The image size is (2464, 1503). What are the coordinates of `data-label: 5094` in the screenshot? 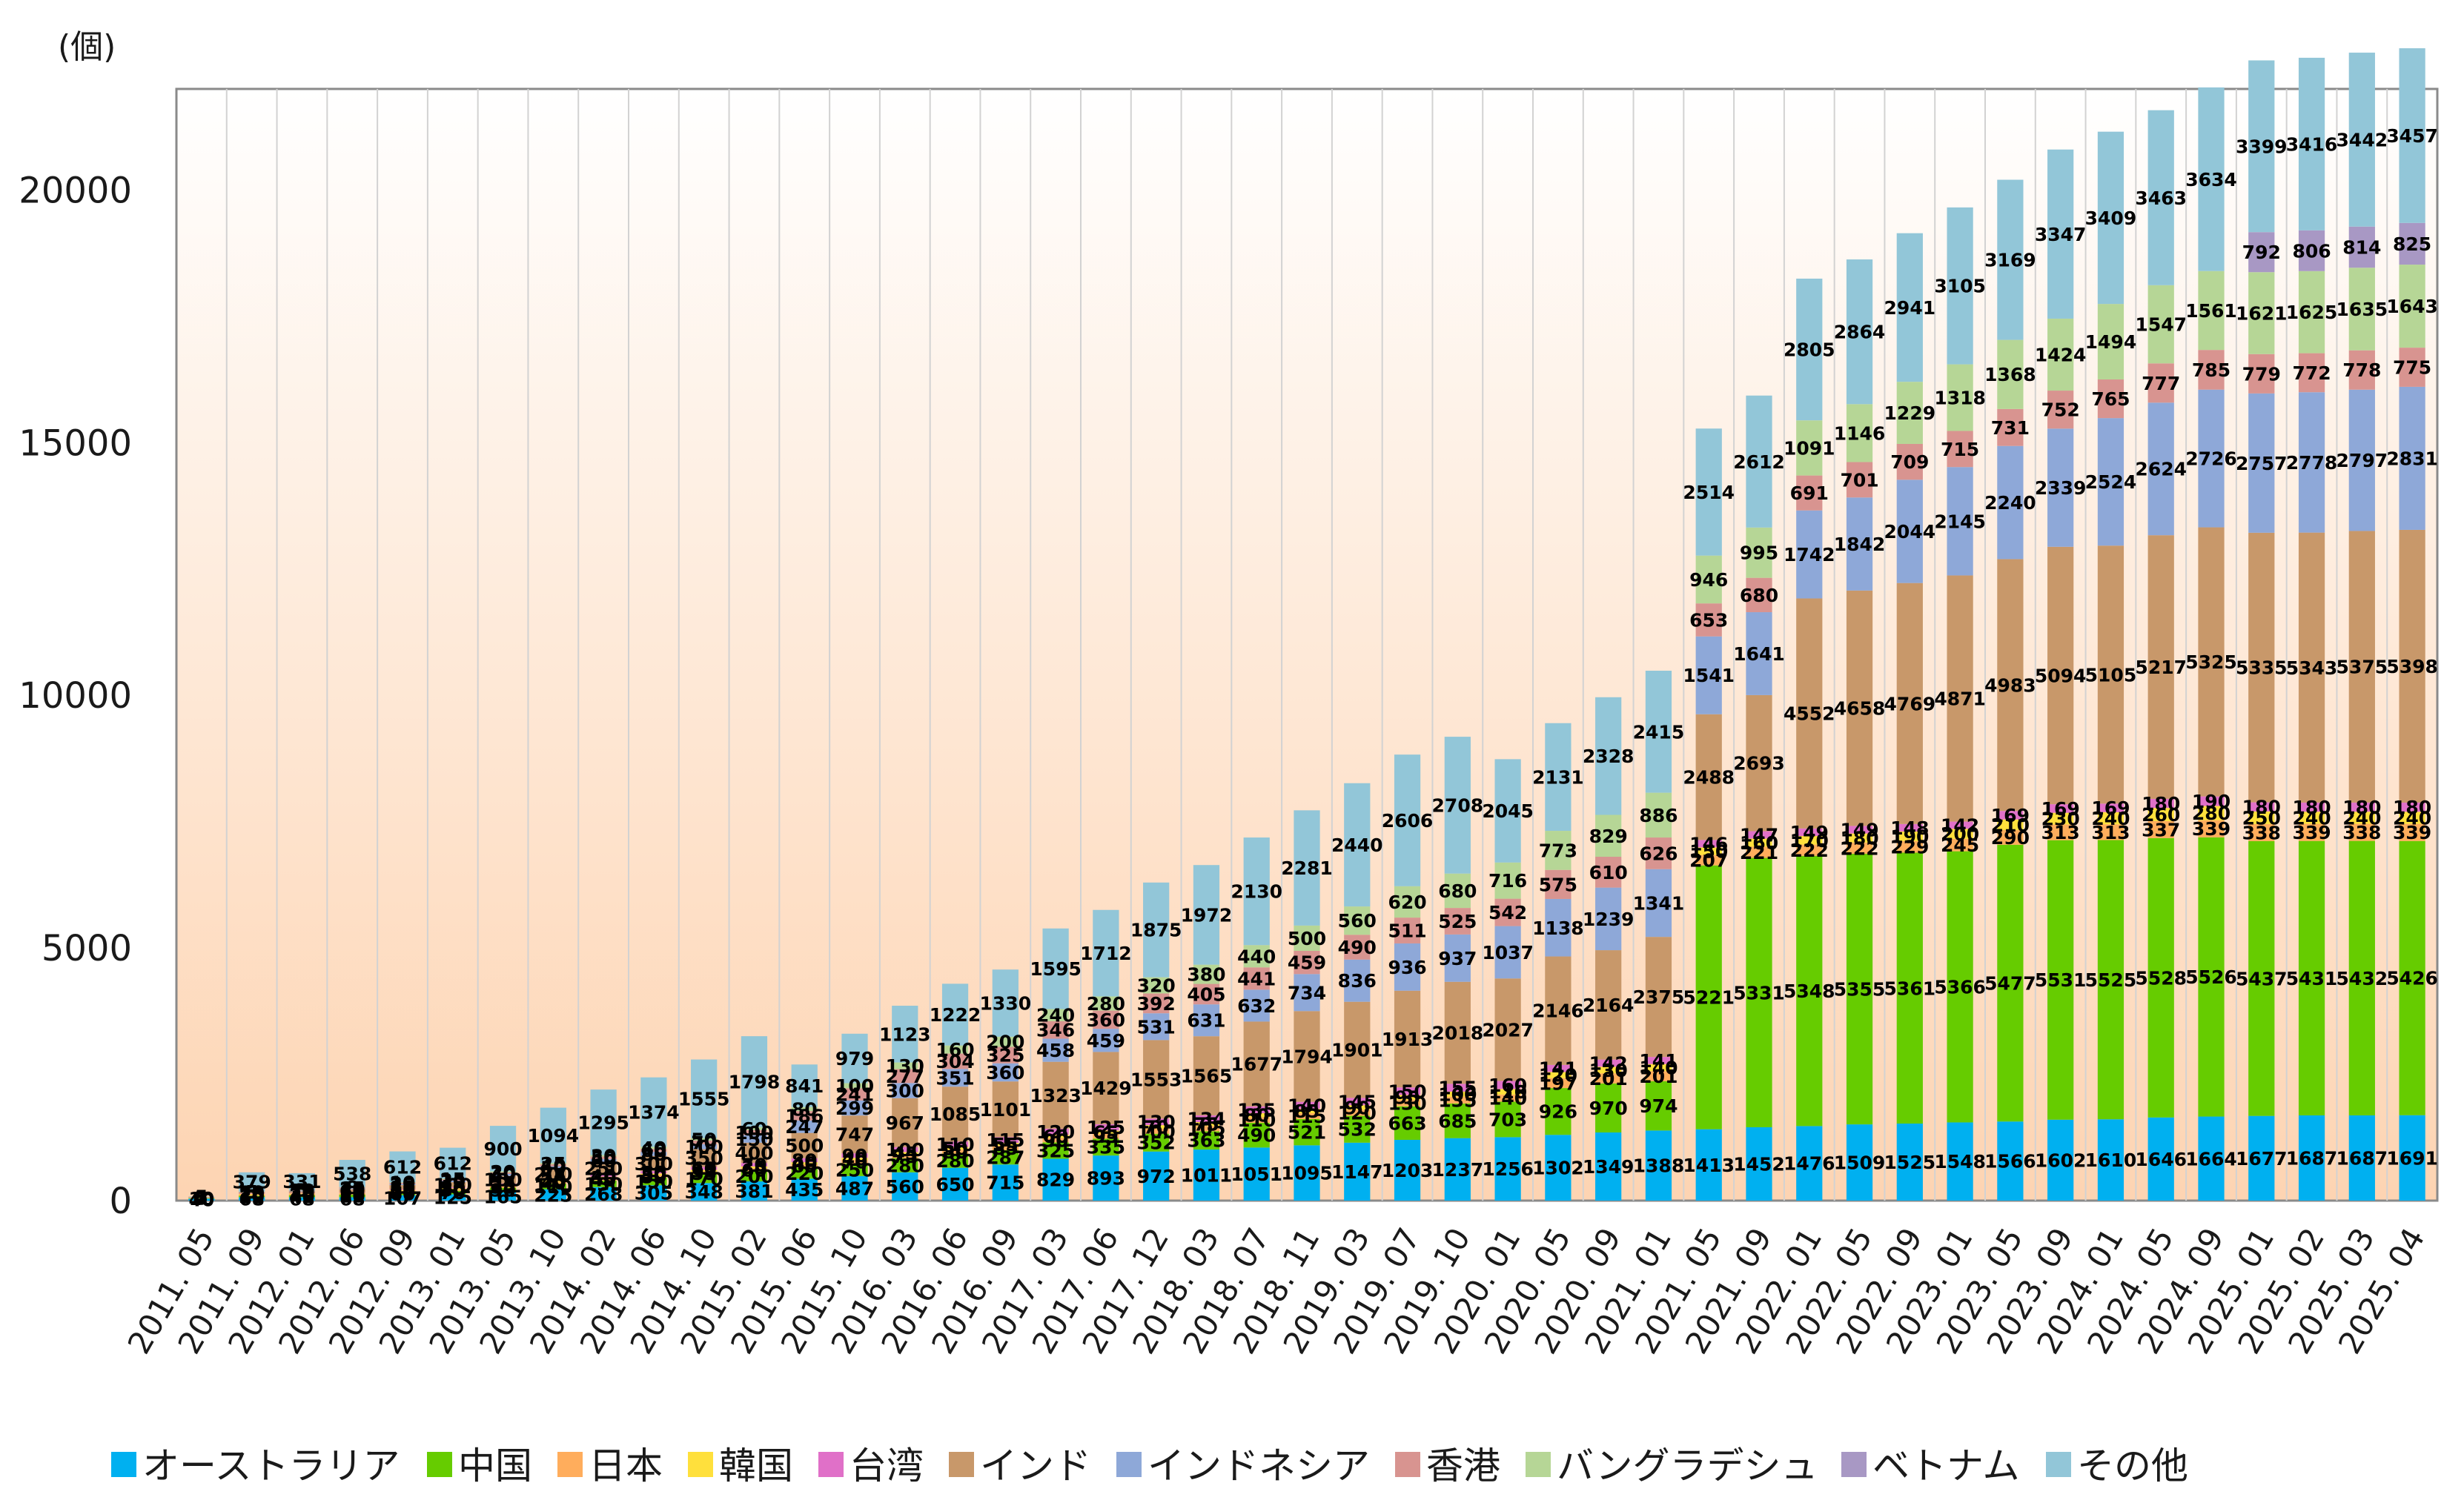 It's located at (2061, 675).